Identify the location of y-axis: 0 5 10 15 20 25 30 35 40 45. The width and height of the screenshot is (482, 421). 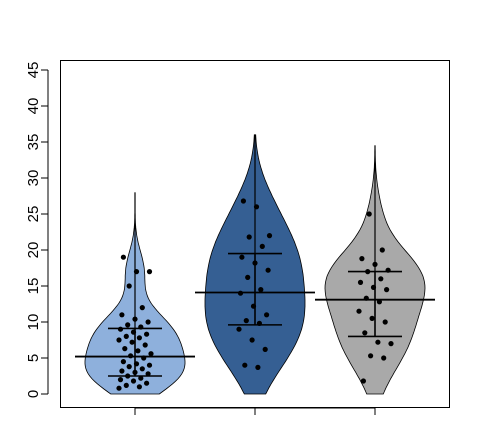
(37, 230).